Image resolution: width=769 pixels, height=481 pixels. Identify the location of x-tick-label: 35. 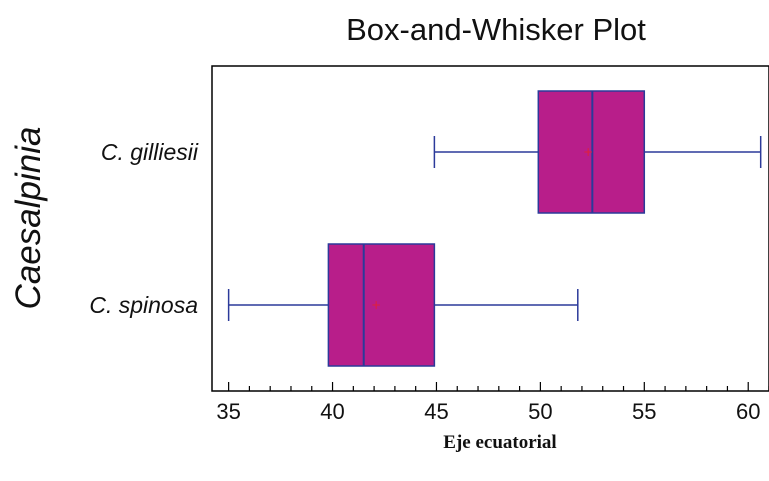
(228, 411).